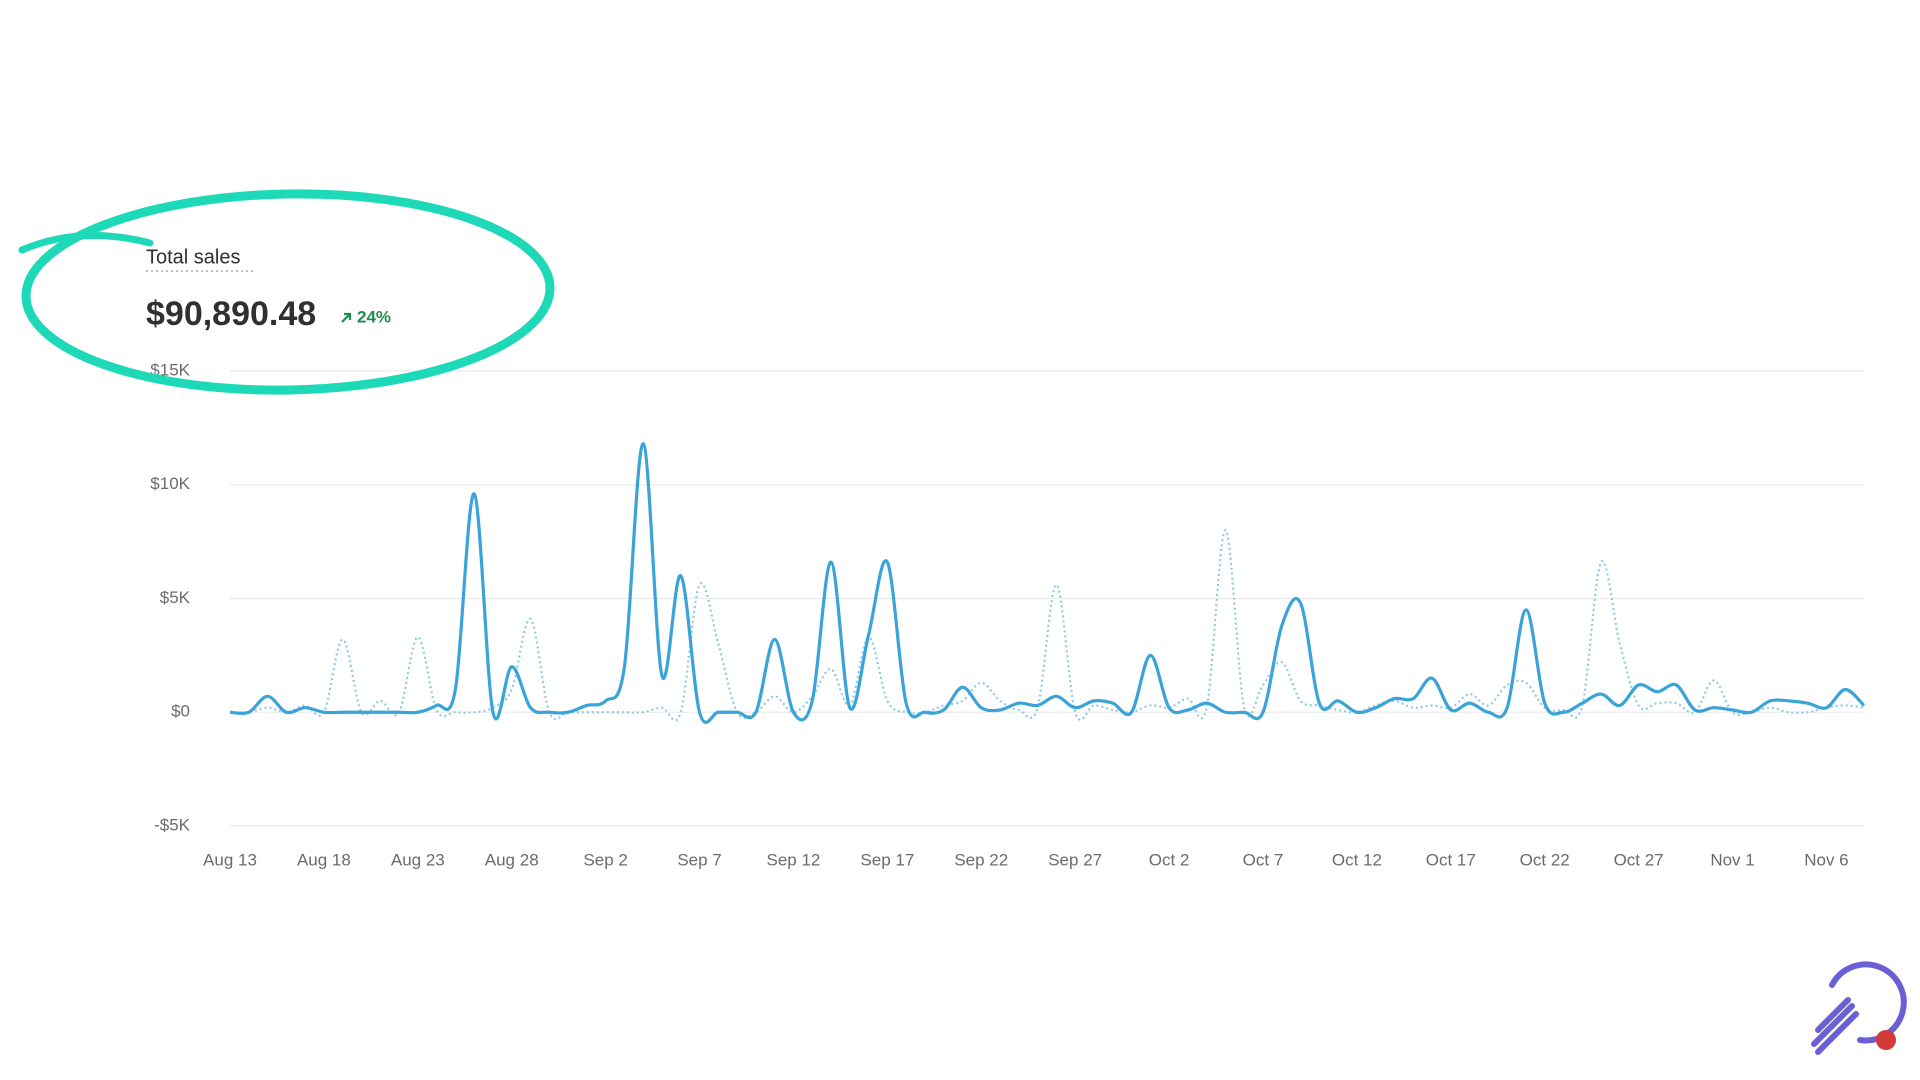  I want to click on y-tick-label: $15K, so click(170, 369).